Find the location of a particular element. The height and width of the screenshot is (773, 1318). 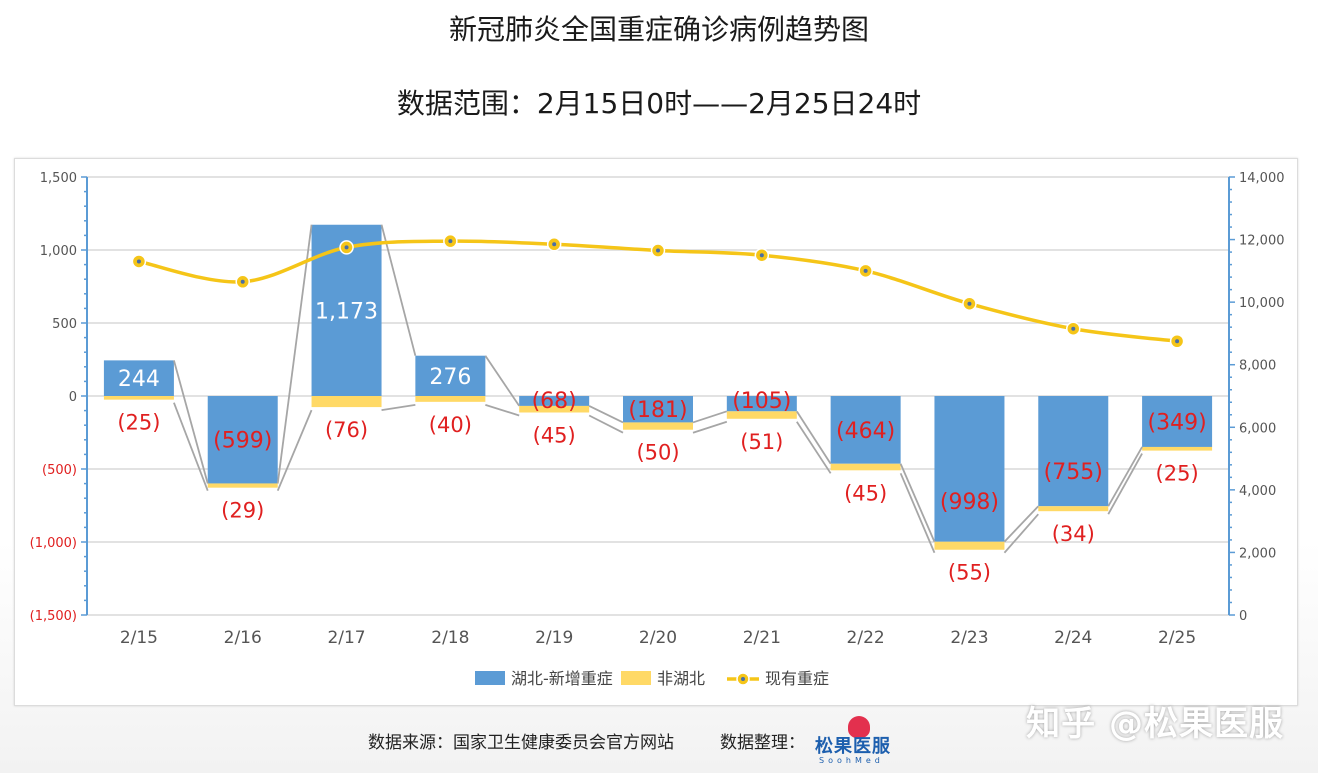

x-tick-label: 2/24 is located at coordinates (1073, 638).